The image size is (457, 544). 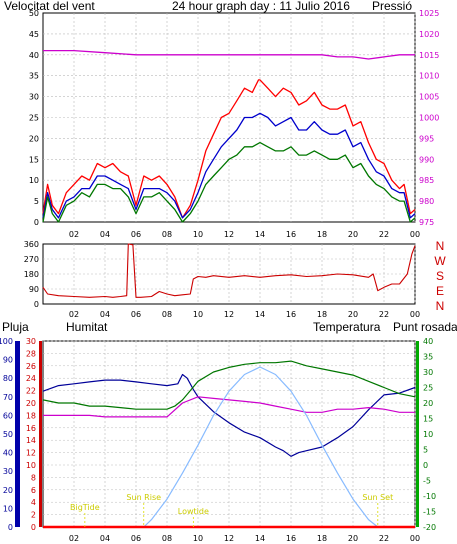 What do you see at coordinates (36, 222) in the screenshot?
I see `wind-tick-label: 0` at bounding box center [36, 222].